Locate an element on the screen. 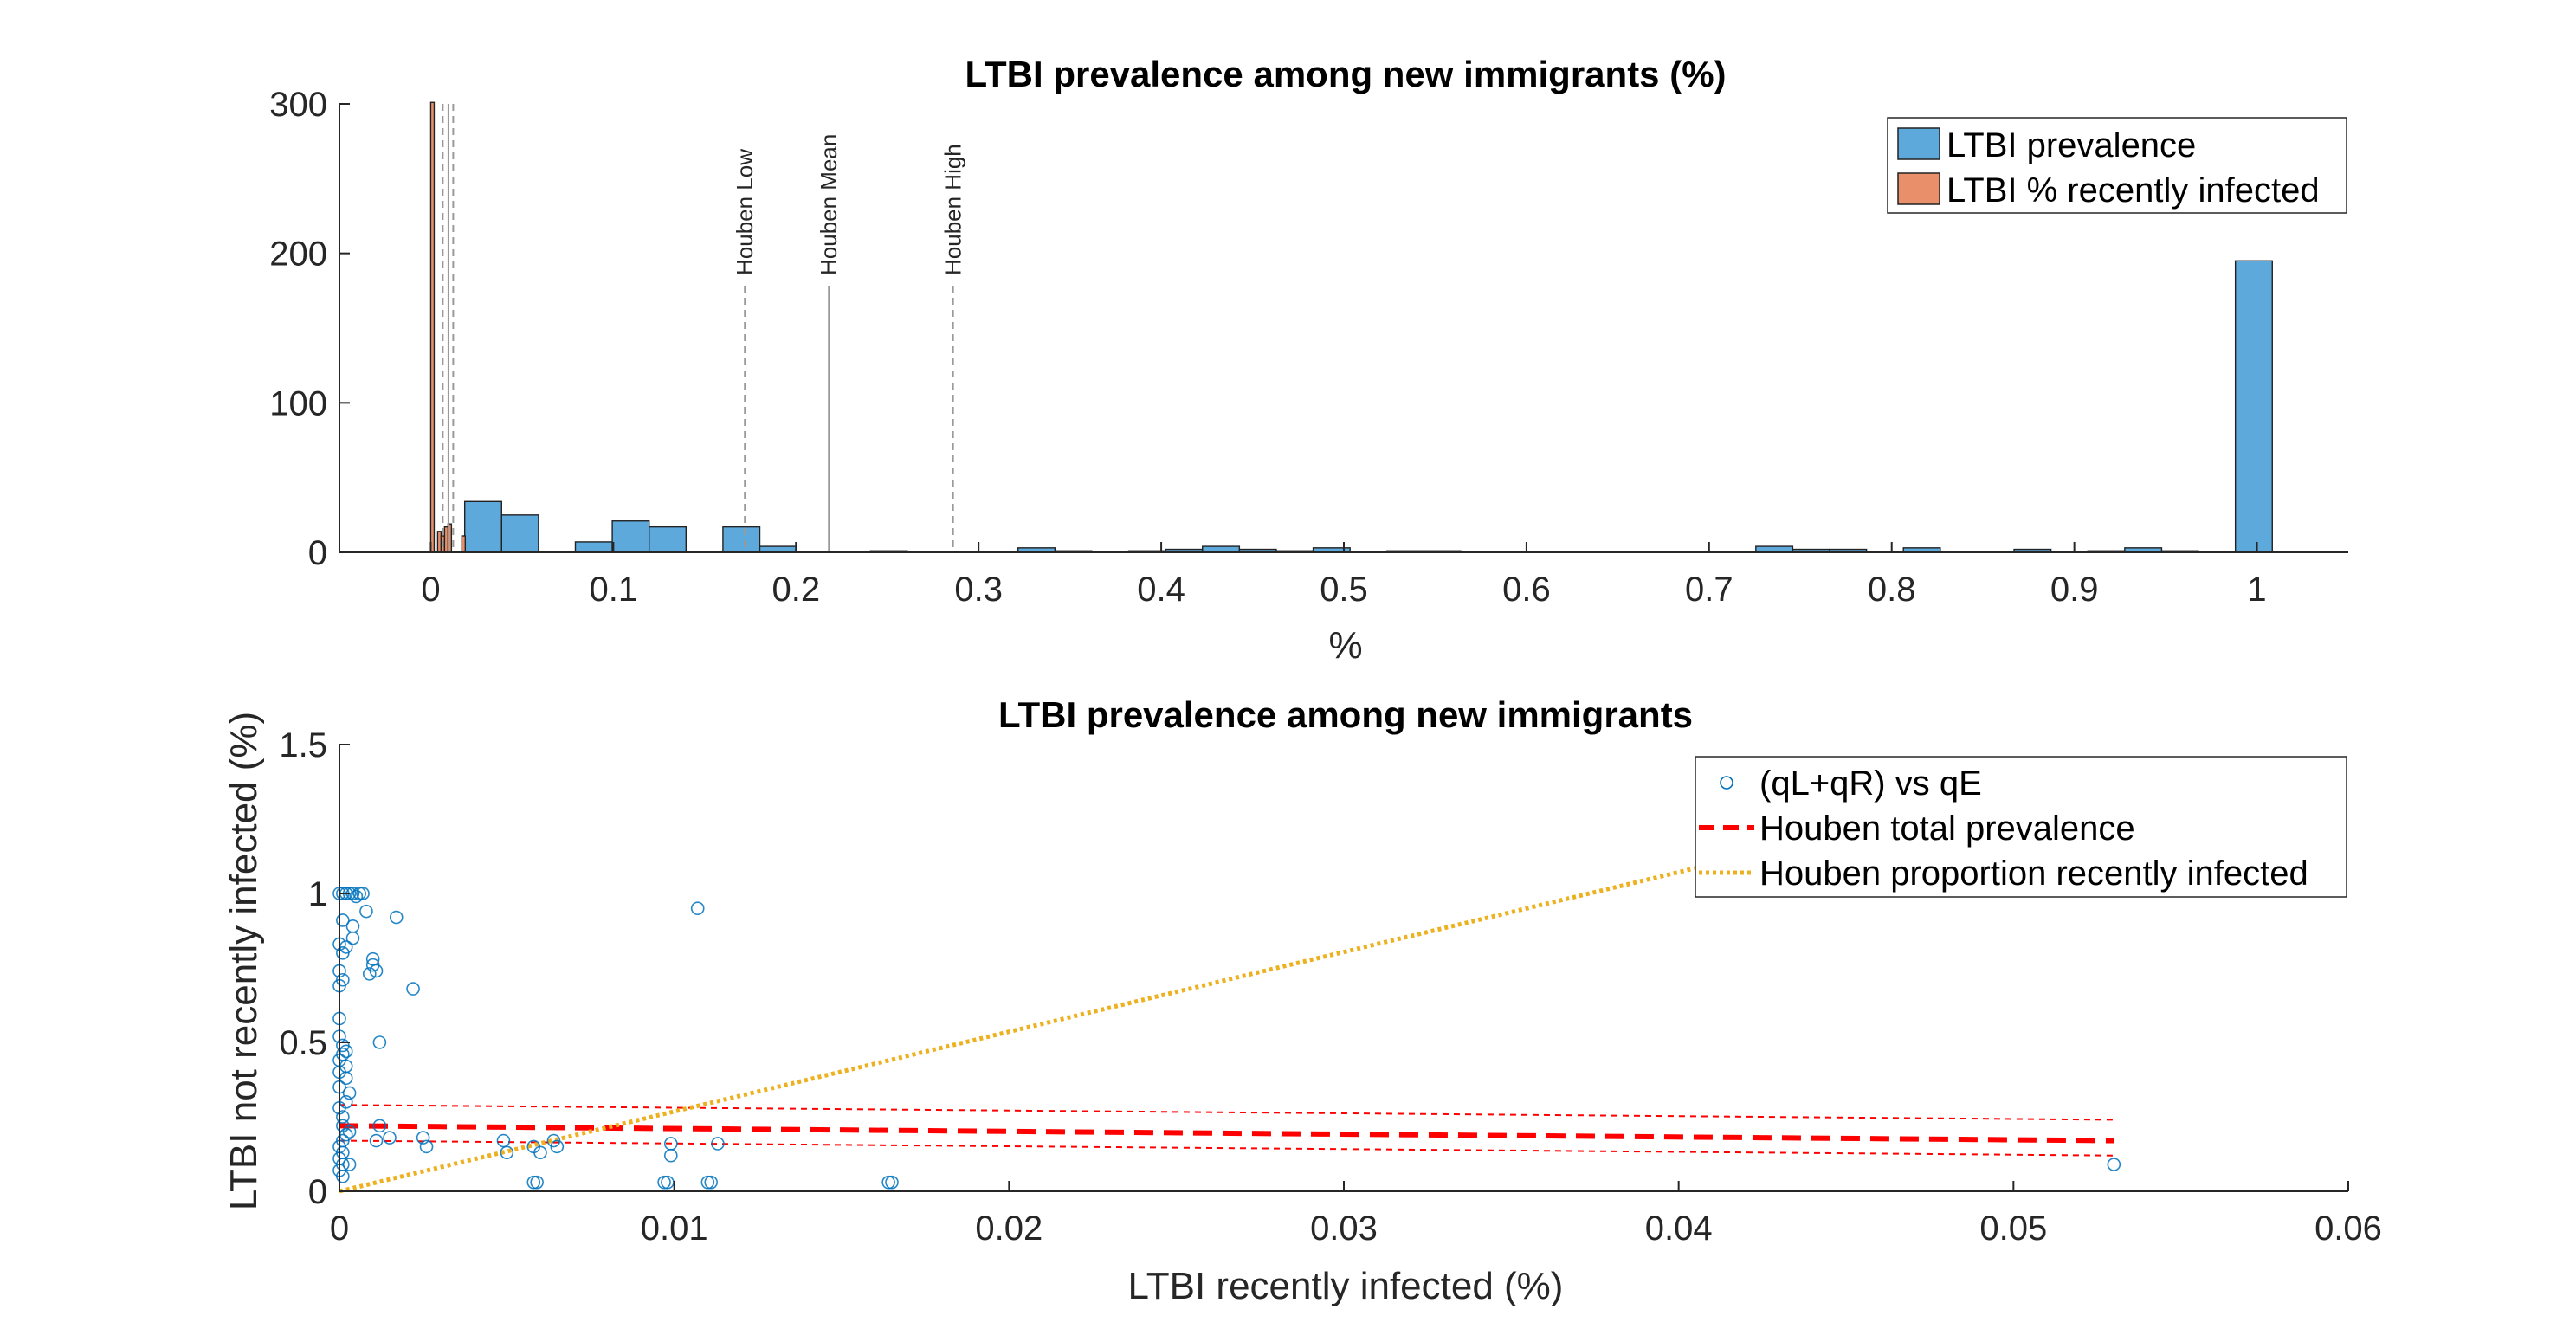 The width and height of the screenshot is (2576, 1335). scatter-legend-label-recent: Houben proportion recently infected is located at coordinates (2033, 874).